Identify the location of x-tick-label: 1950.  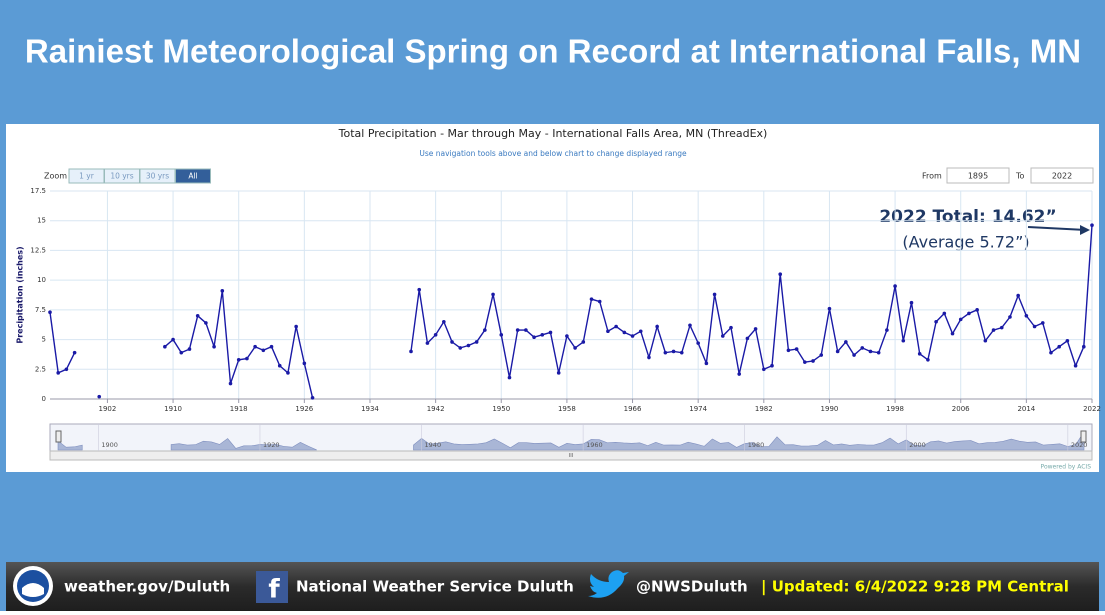
(501, 409).